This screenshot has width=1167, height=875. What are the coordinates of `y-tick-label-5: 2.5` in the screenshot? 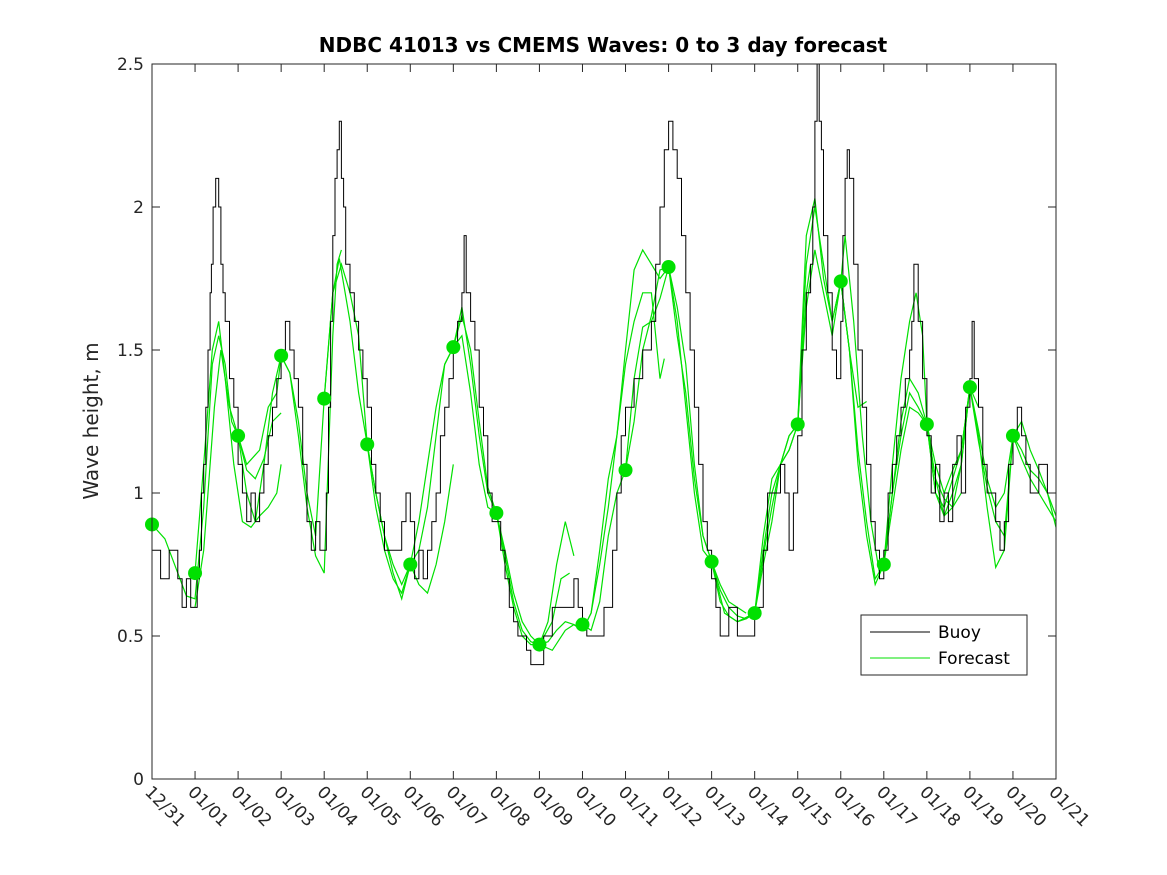 It's located at (130, 65).